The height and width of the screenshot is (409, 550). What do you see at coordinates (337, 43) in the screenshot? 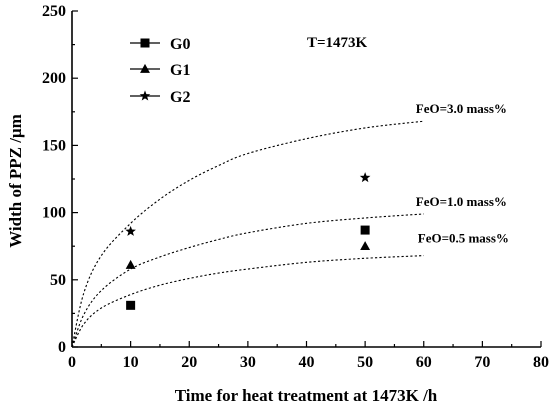
I see `temperature-annotation: T=1473K` at bounding box center [337, 43].